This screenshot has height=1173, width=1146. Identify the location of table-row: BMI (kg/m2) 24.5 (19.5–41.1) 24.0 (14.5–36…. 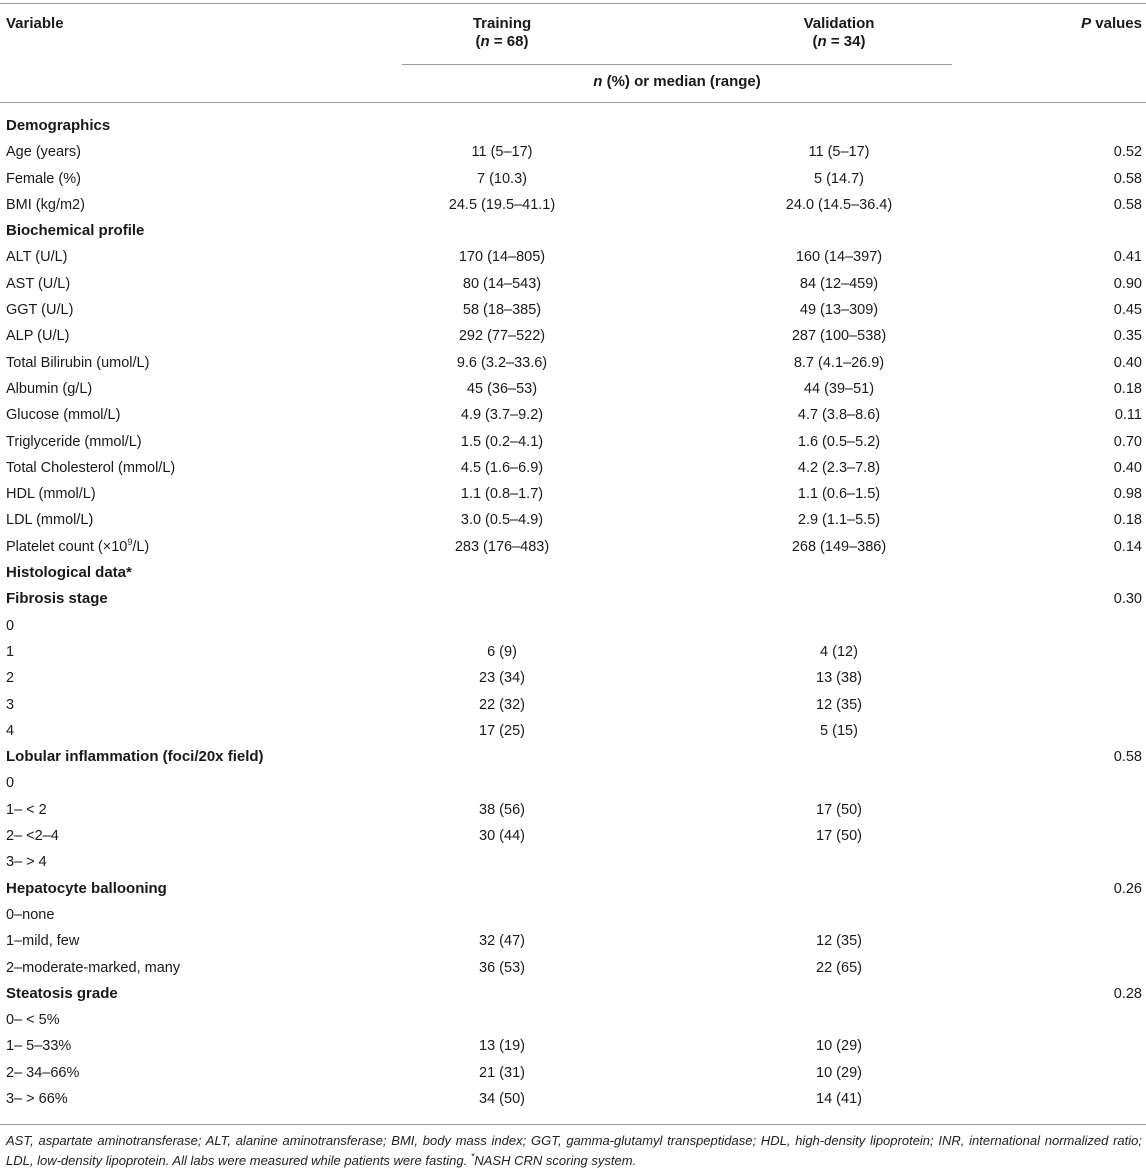
(573, 205).